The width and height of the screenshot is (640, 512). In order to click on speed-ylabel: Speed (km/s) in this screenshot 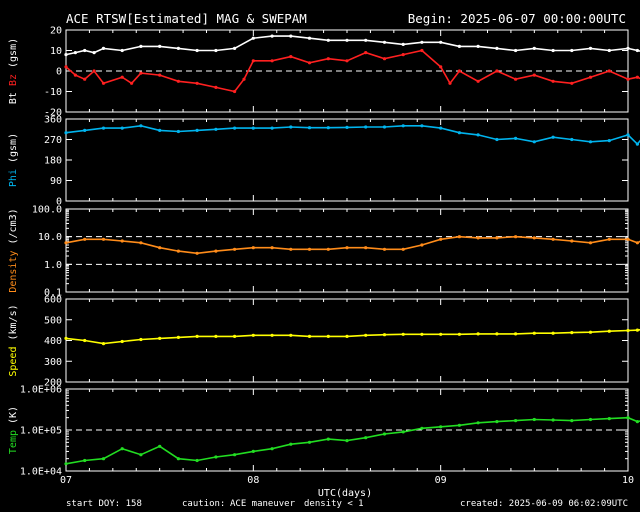, I will do `click(13, 340)`.